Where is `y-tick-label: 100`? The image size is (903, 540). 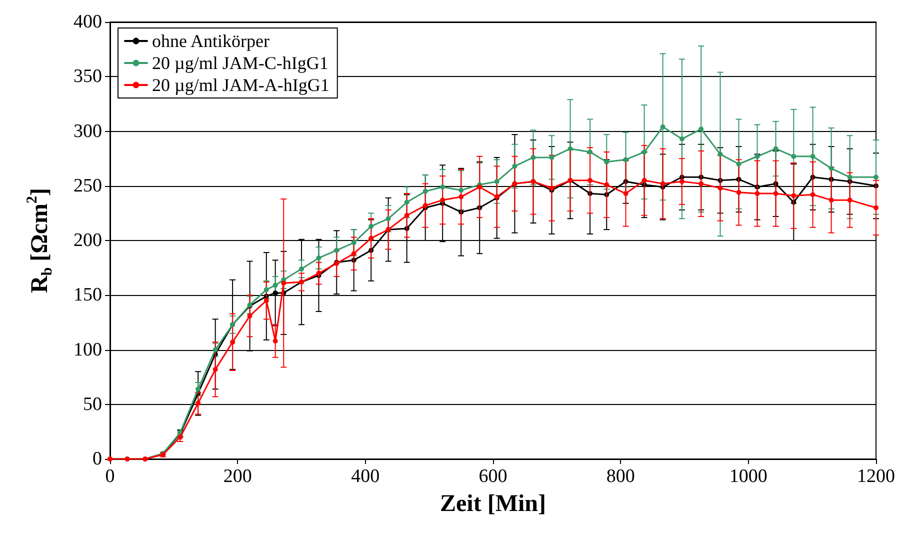 y-tick-label: 100 is located at coordinates (88, 349).